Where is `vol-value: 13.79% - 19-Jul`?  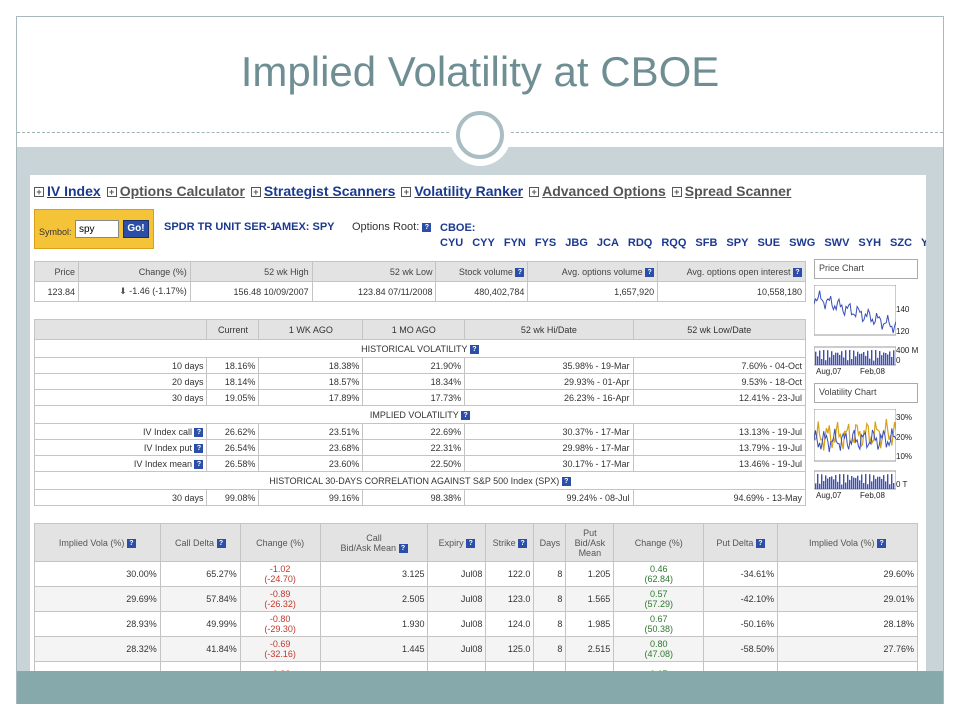 vol-value: 13.79% - 19-Jul is located at coordinates (770, 447).